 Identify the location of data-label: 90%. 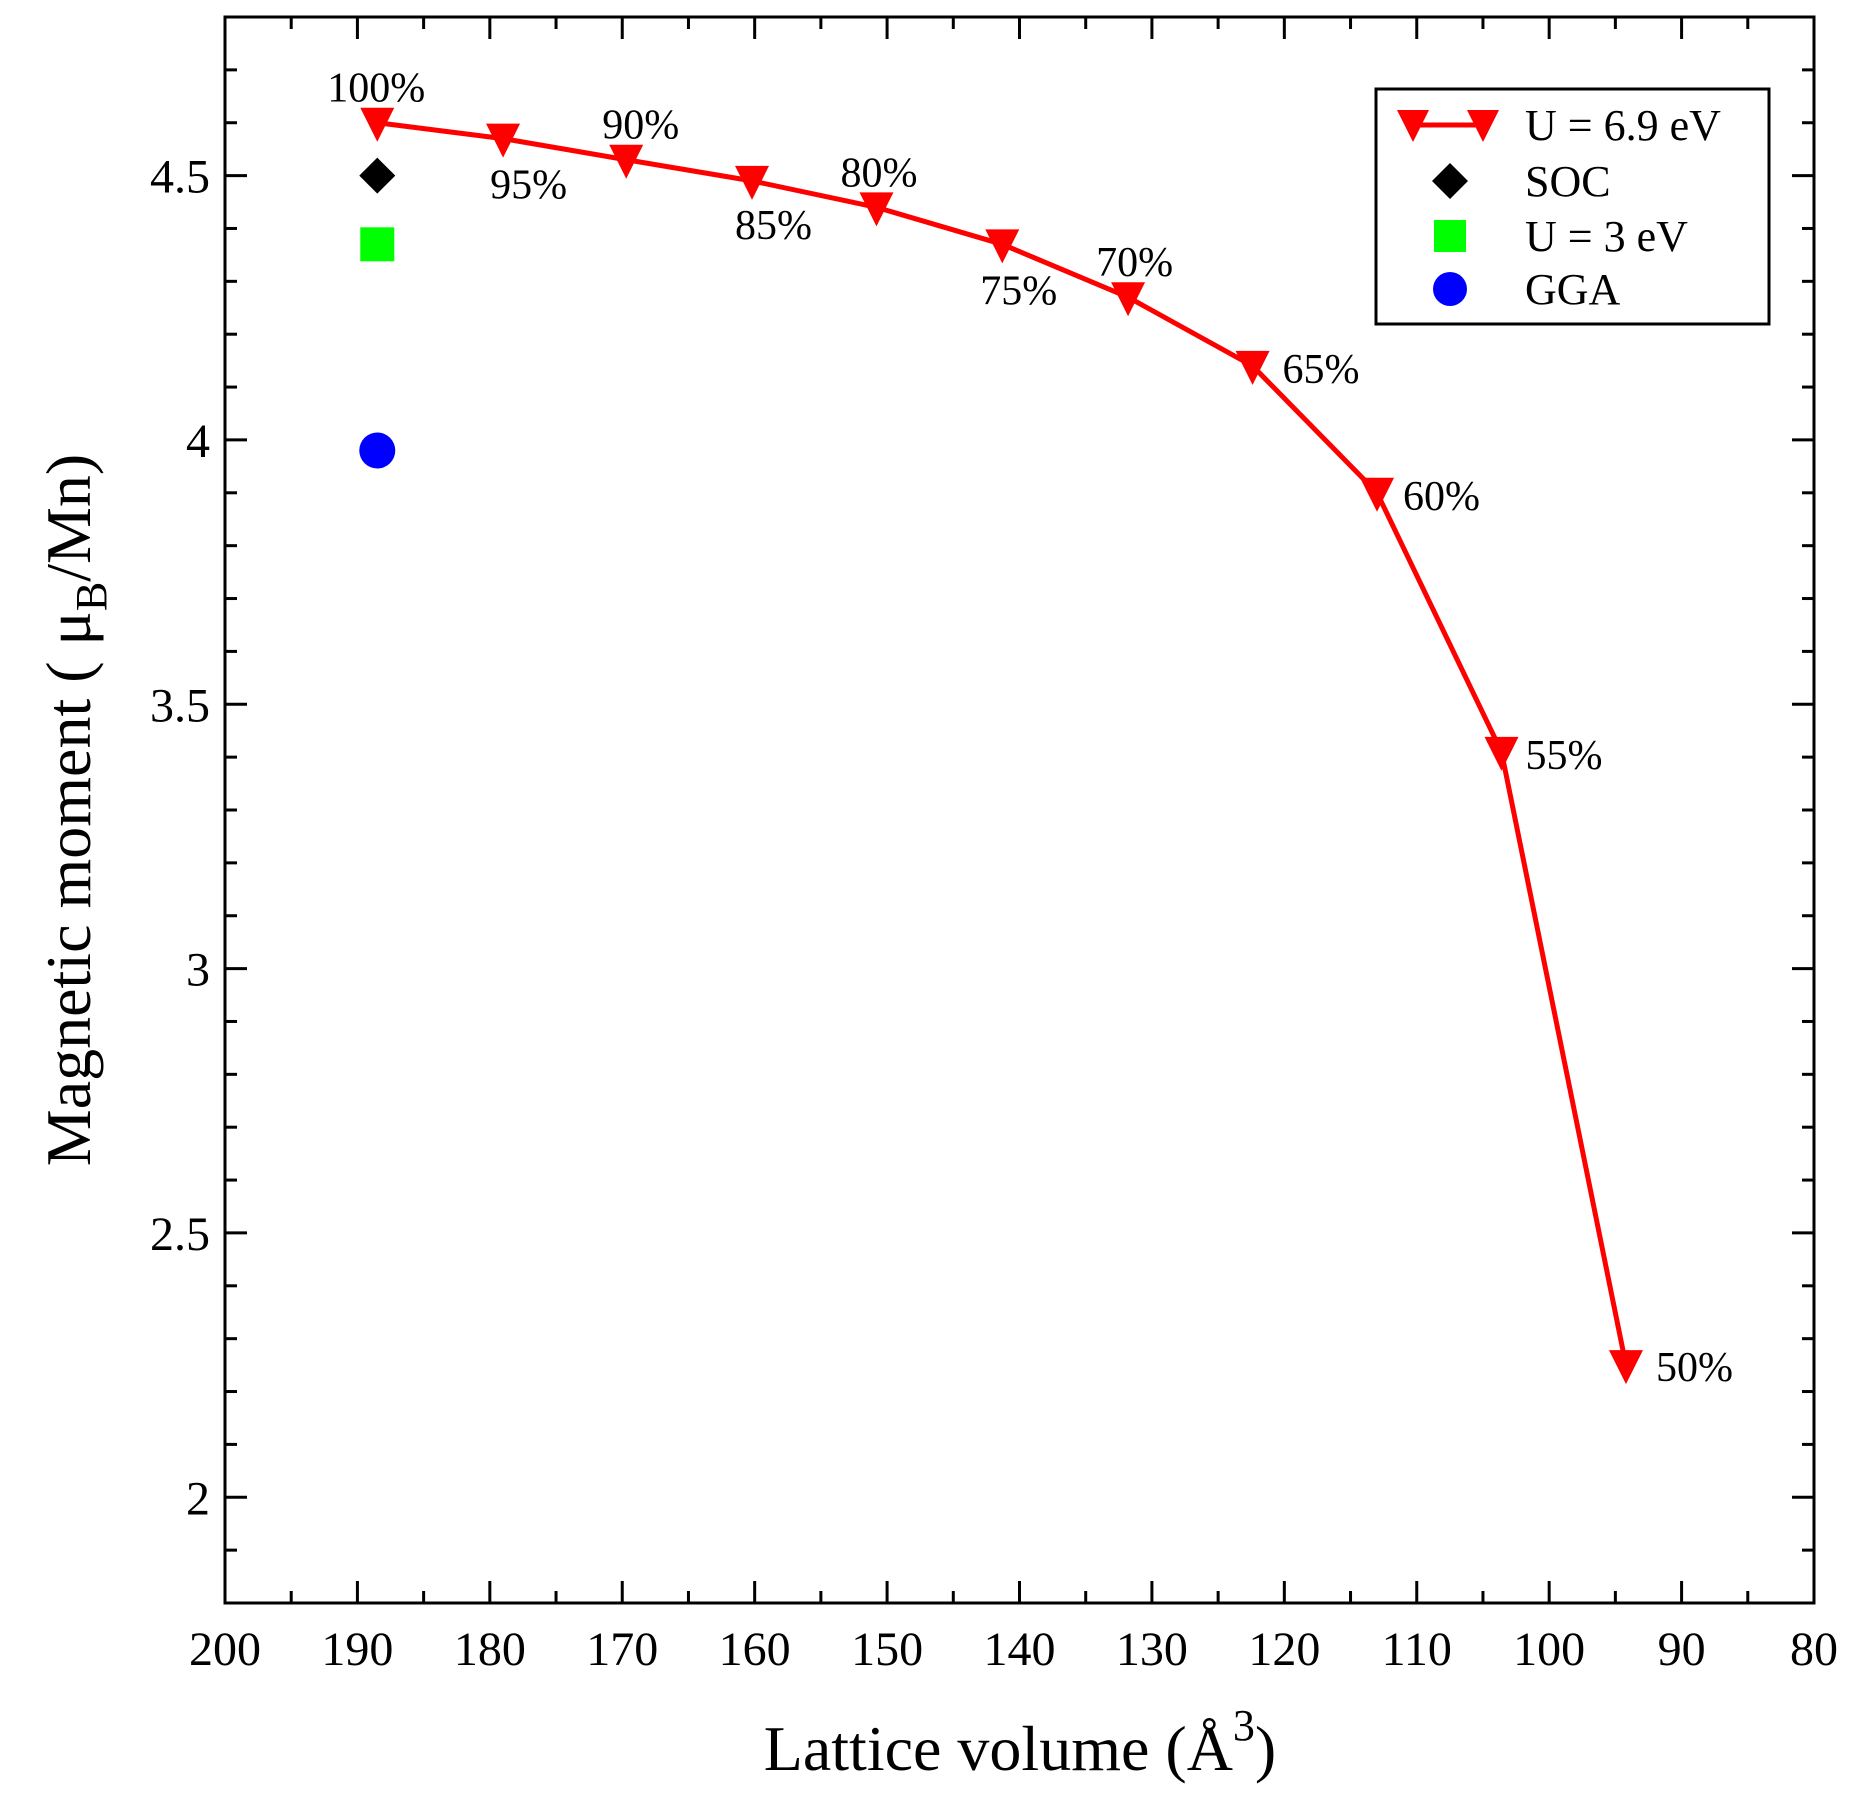
(640, 126).